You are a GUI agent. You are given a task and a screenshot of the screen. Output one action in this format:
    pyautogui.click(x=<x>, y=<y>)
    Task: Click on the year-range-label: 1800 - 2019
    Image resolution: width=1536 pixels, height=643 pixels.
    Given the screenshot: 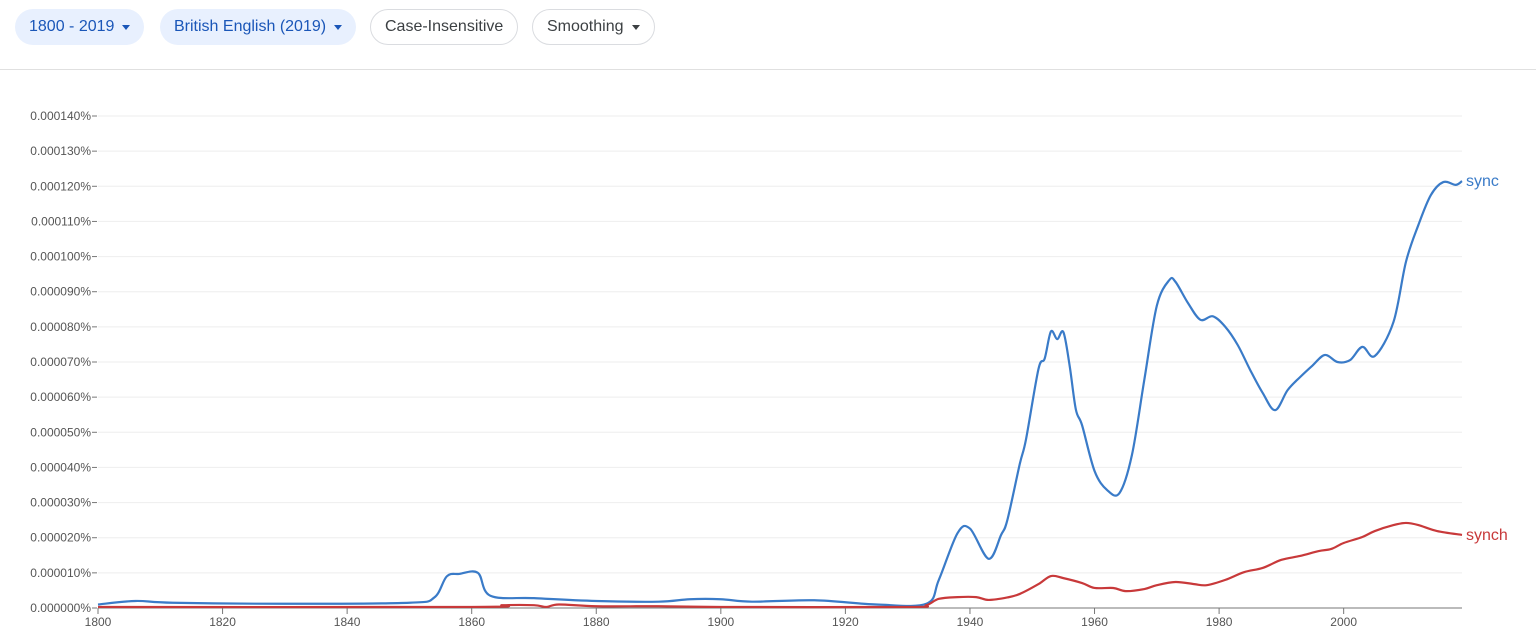 What is the action you would take?
    pyautogui.click(x=72, y=26)
    